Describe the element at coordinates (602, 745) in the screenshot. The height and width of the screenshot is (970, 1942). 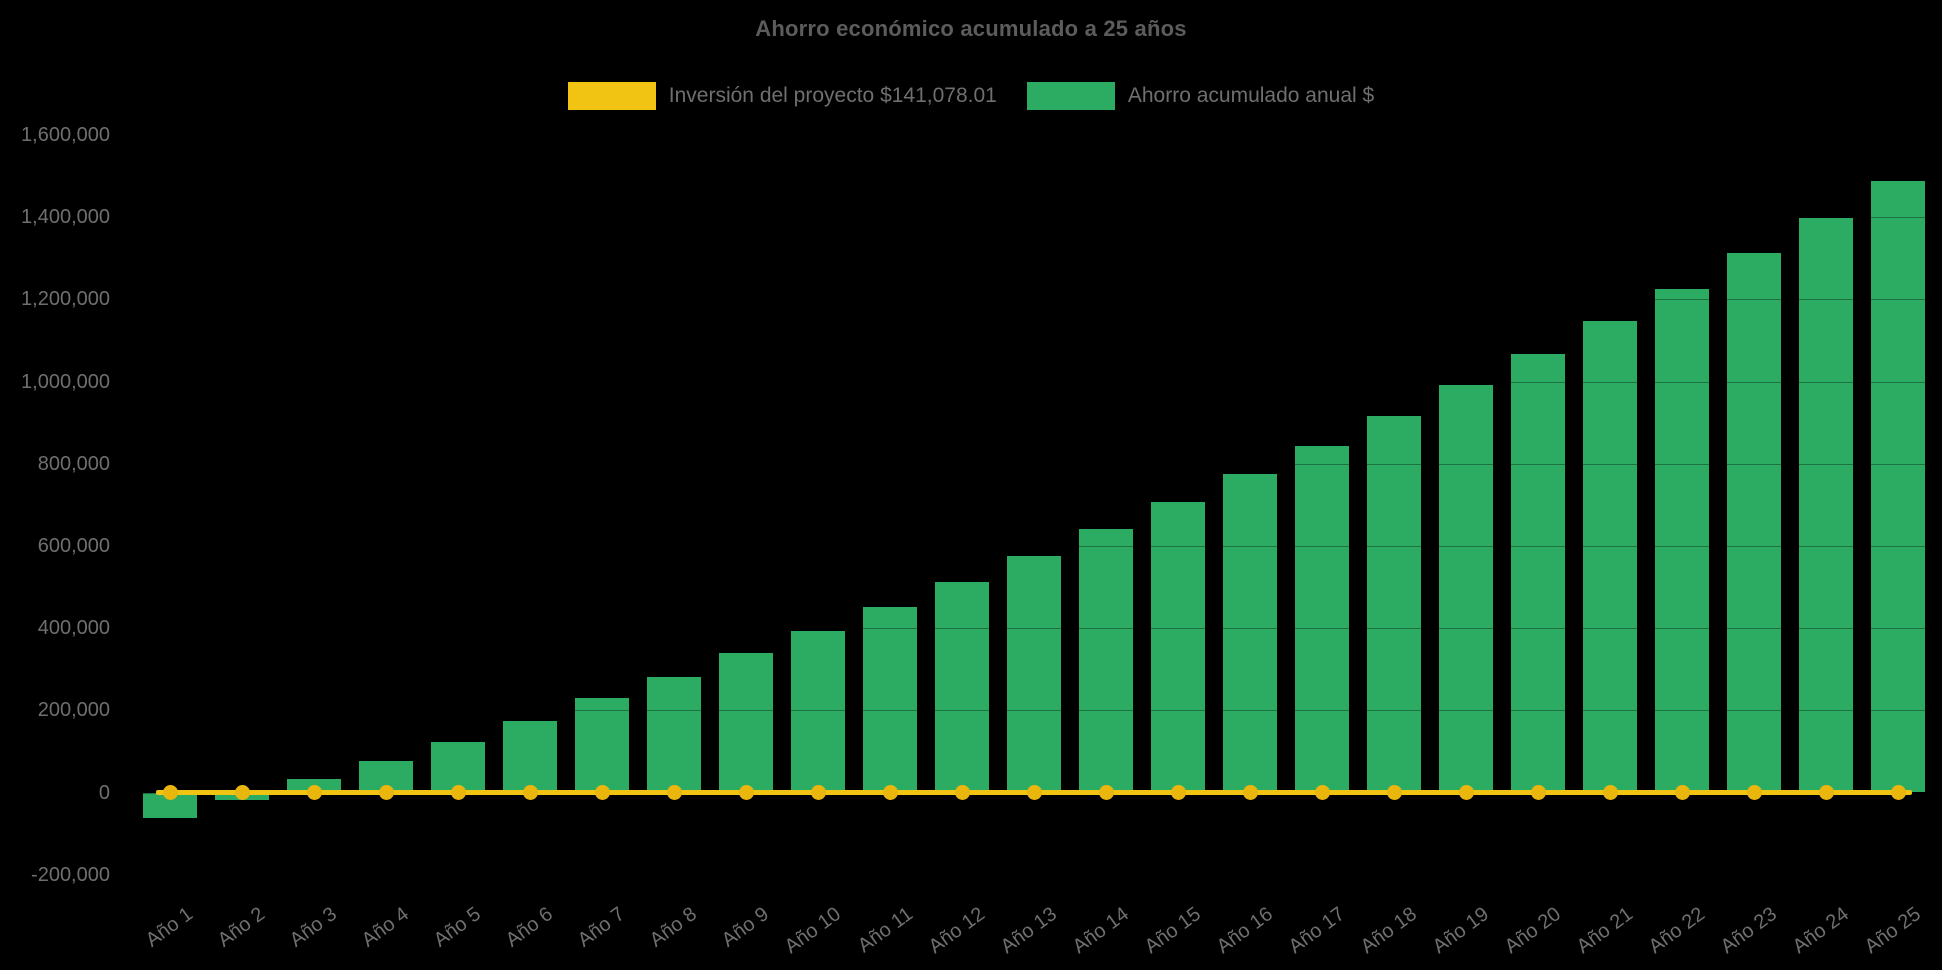
I see `bar-año-7` at that location.